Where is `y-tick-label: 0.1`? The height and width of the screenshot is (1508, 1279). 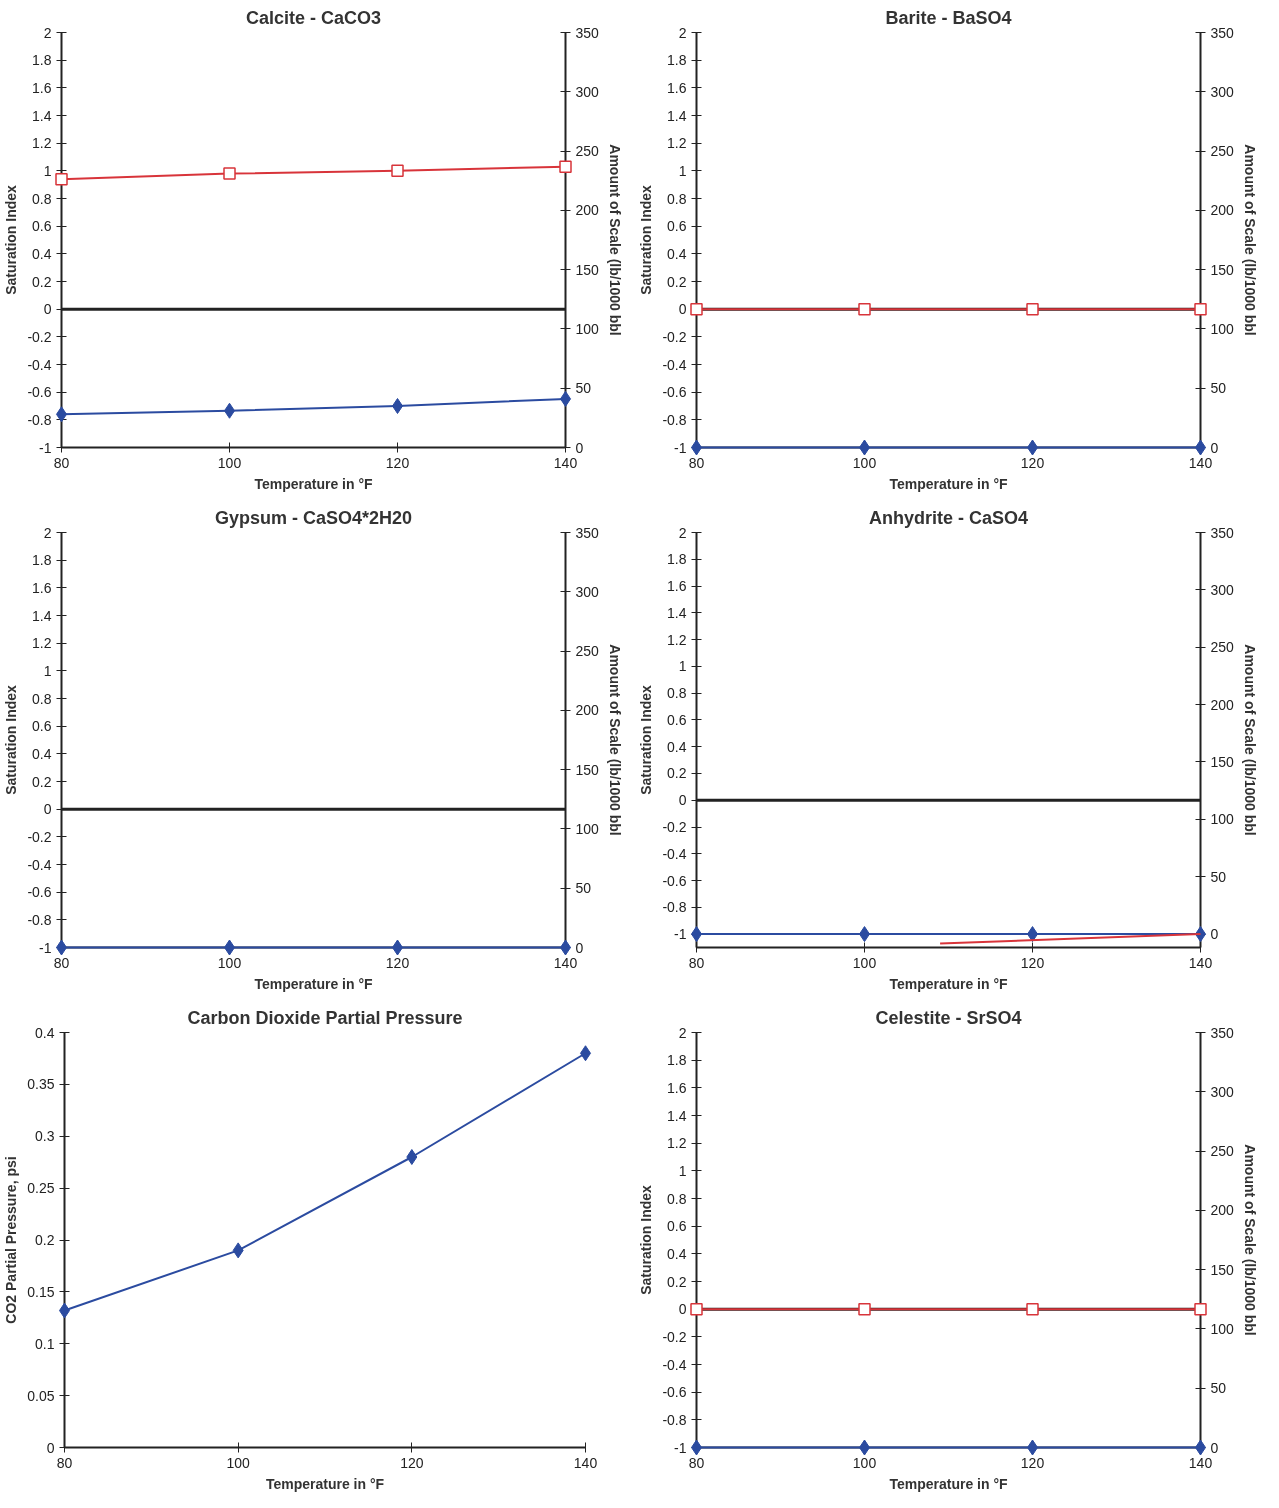 y-tick-label: 0.1 is located at coordinates (45, 1343).